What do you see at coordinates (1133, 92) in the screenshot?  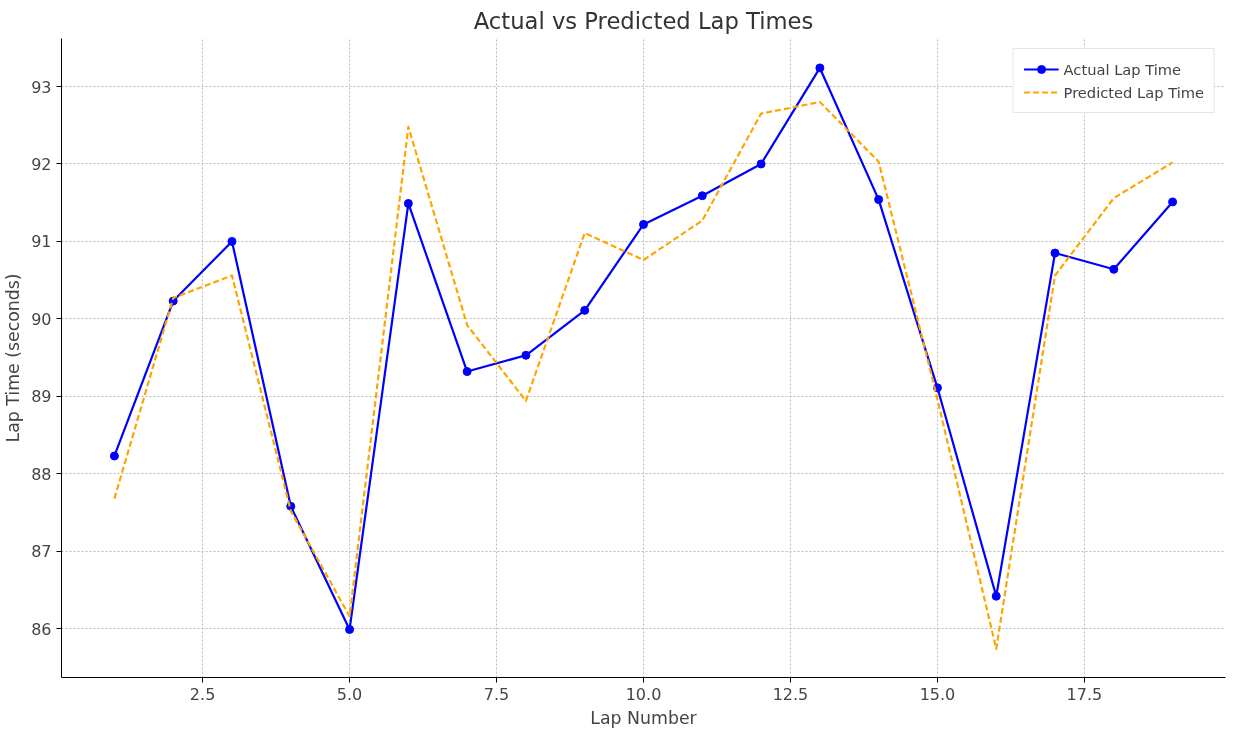 I see `legend-label: Predicted Lap Time` at bounding box center [1133, 92].